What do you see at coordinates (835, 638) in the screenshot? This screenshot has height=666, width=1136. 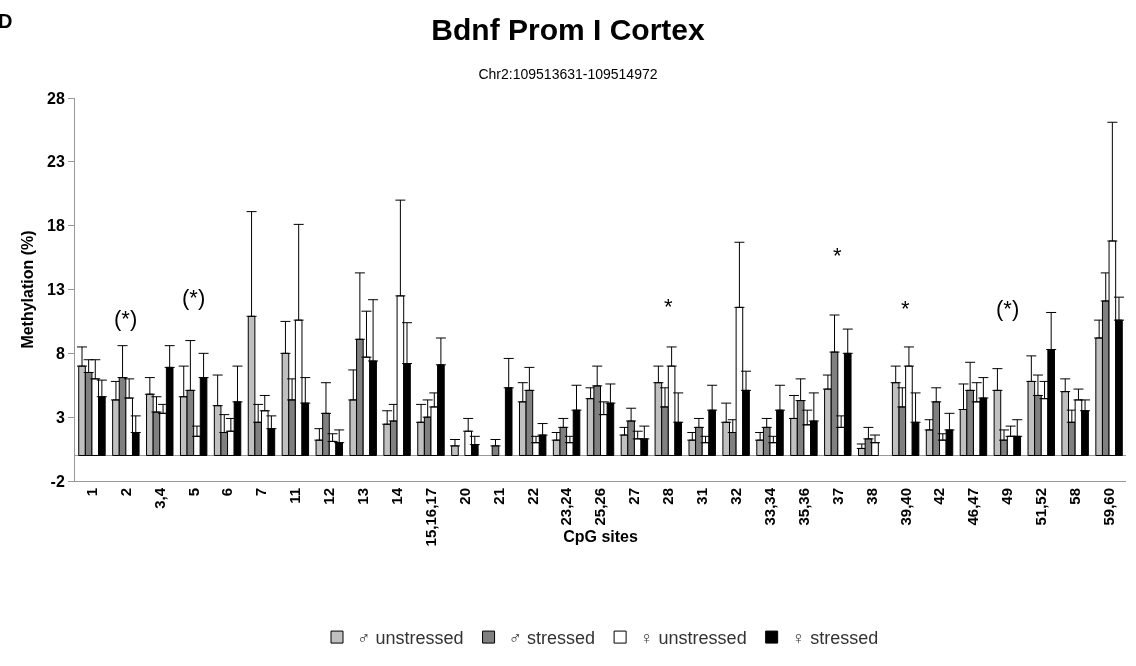 I see `legend-label: ♀ stressed` at bounding box center [835, 638].